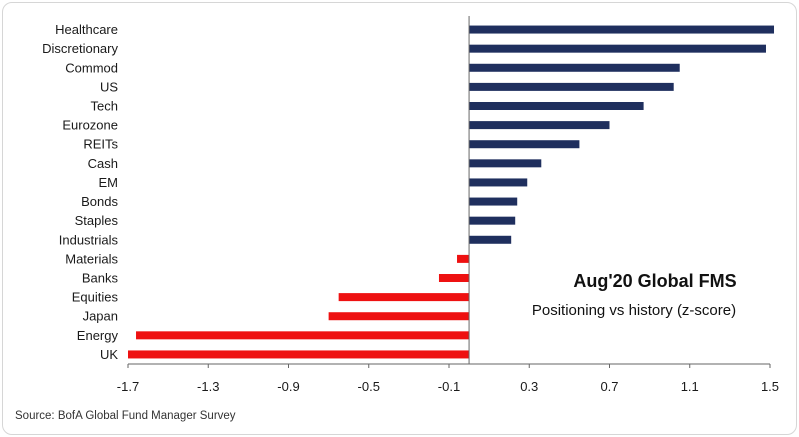  Describe the element at coordinates (98, 335) in the screenshot. I see `category-label-energy: Energy` at that location.